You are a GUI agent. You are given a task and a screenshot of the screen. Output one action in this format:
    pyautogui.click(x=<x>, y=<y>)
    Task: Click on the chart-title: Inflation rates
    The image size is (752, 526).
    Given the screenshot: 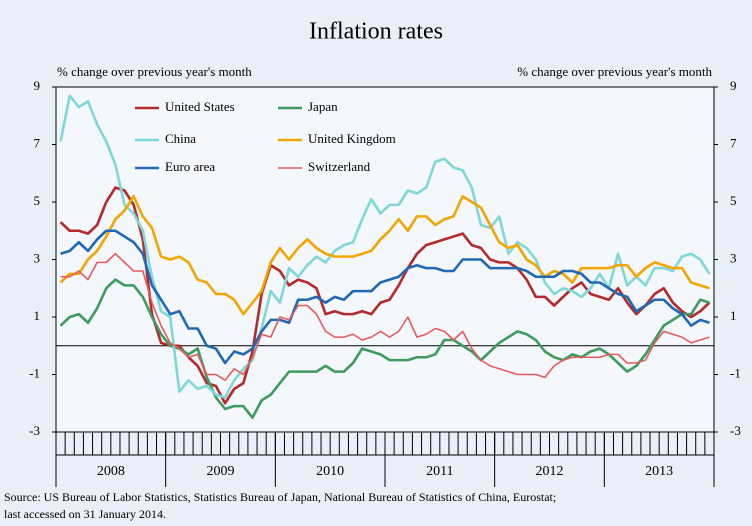 What is the action you would take?
    pyautogui.click(x=376, y=32)
    